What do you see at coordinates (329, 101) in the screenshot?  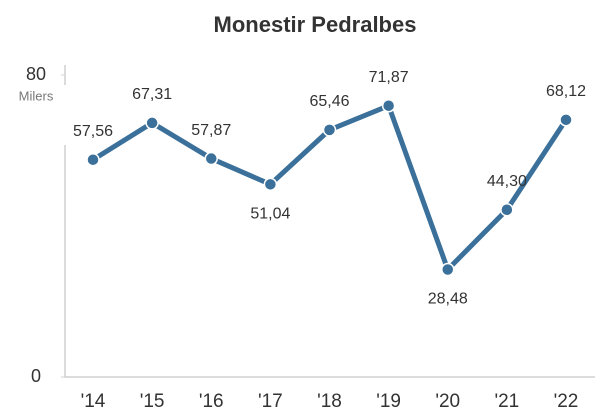 I see `data-label: 65,46` at bounding box center [329, 101].